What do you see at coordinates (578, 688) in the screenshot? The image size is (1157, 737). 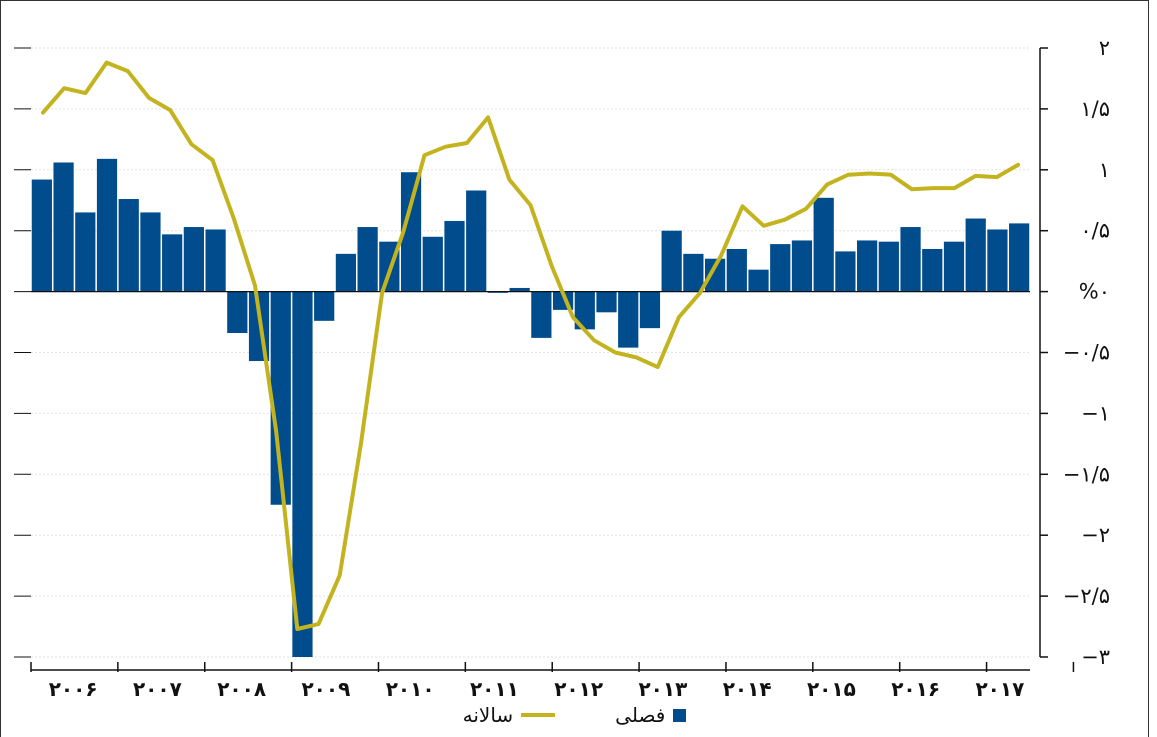 I see `x-tick-label: ۲۰۱۲` at bounding box center [578, 688].